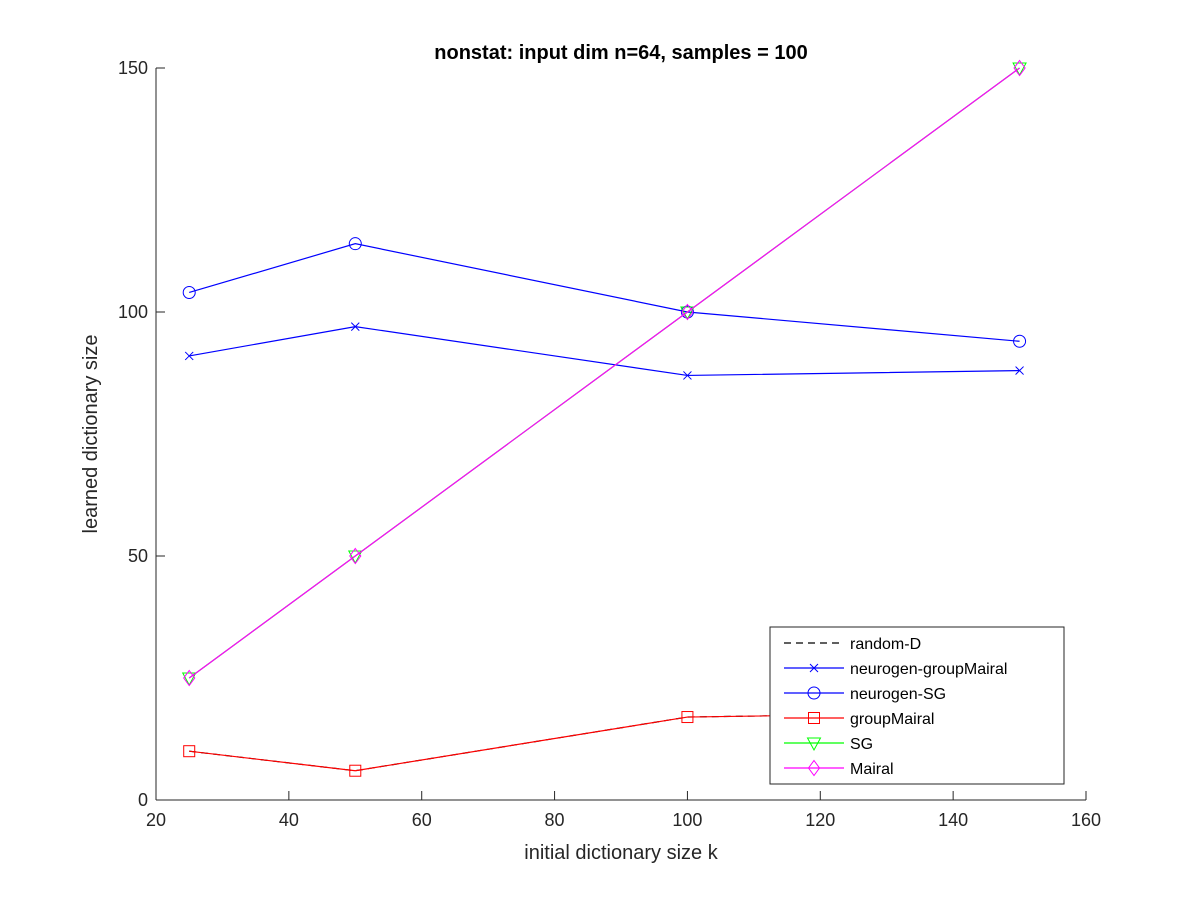 Image resolution: width=1200 pixels, height=905 pixels. I want to click on series-neurogen-groupmairal, so click(604, 351).